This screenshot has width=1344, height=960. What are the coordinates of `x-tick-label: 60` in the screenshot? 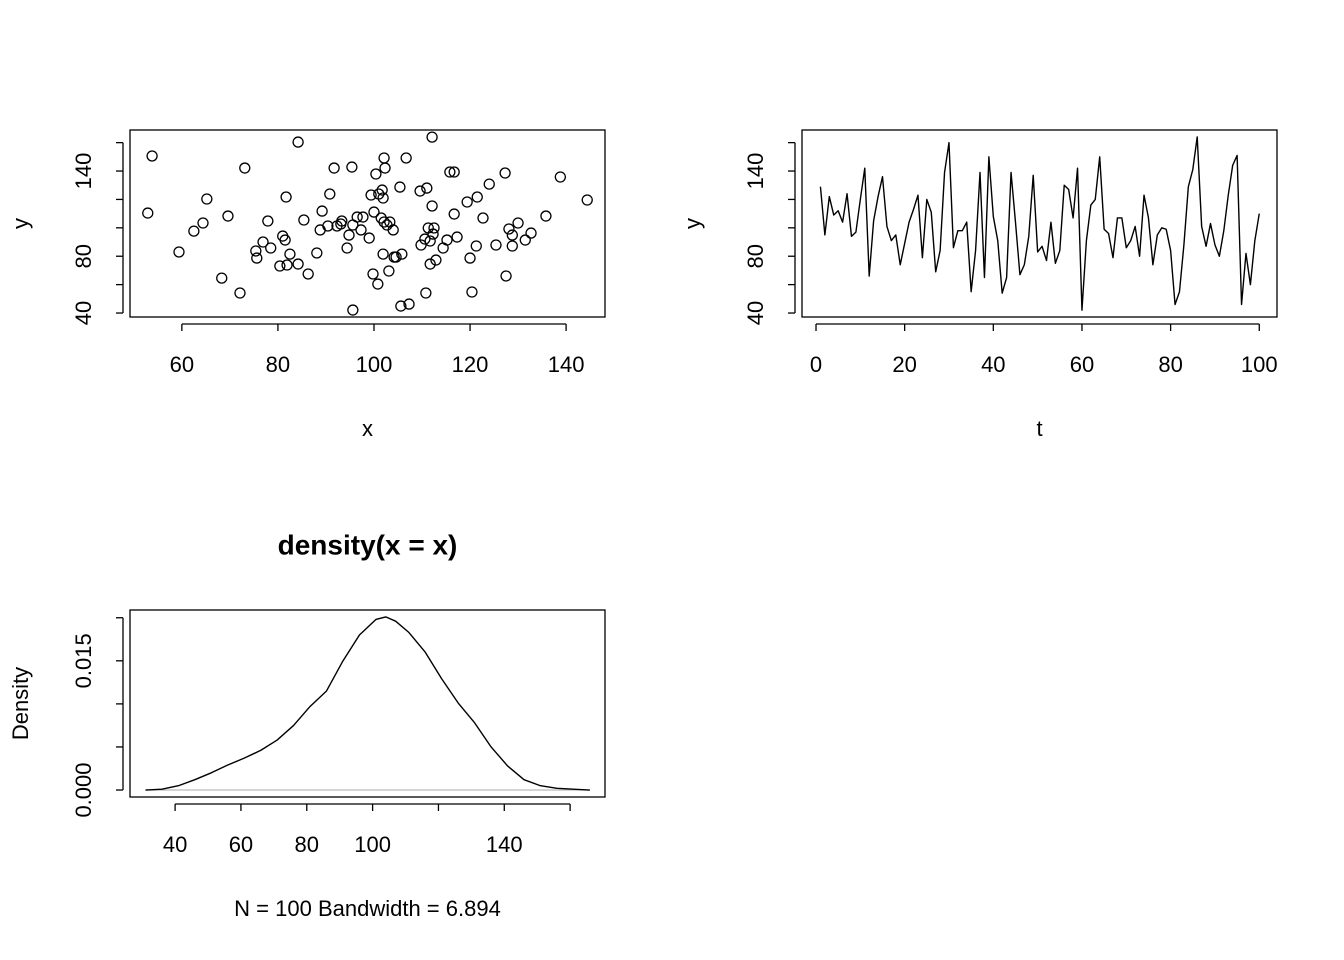 It's located at (182, 364).